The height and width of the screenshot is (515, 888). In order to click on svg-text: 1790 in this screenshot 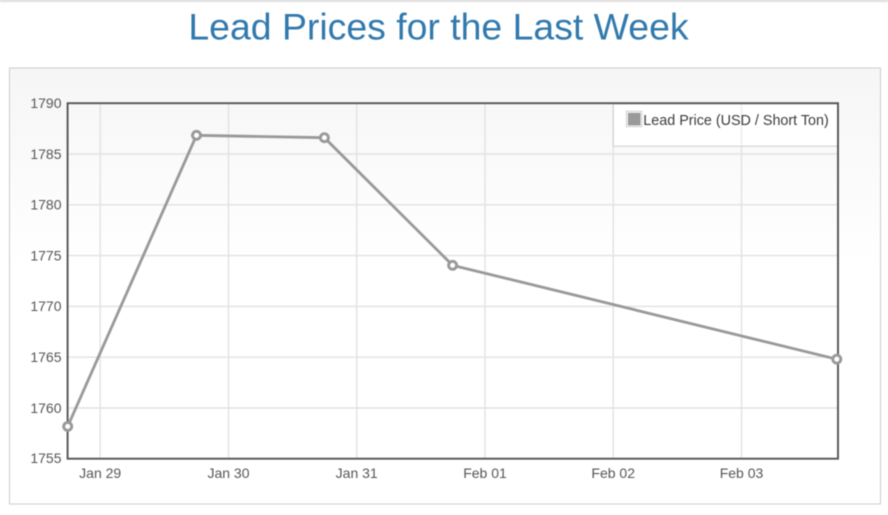, I will do `click(45, 103)`.